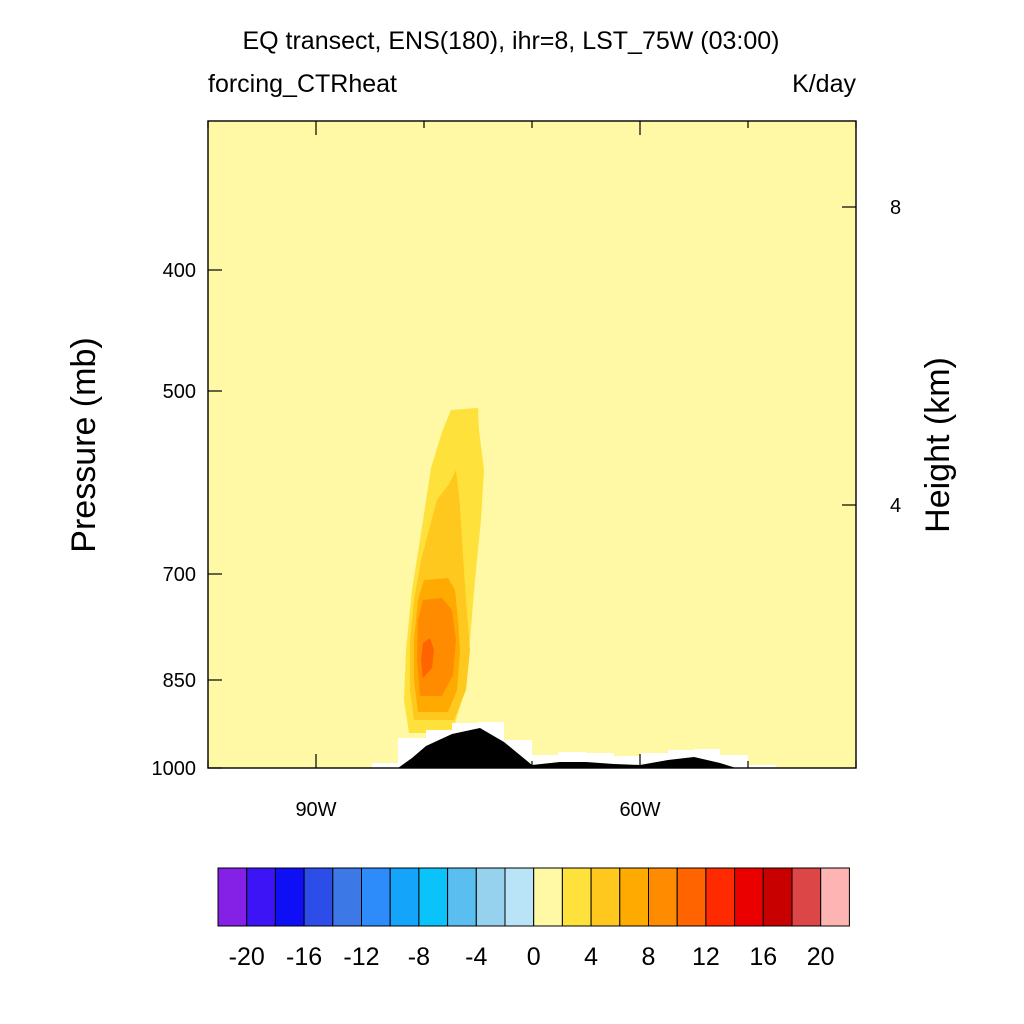 The image size is (1024, 1024). I want to click on y-tick-label: 850, so click(179, 681).